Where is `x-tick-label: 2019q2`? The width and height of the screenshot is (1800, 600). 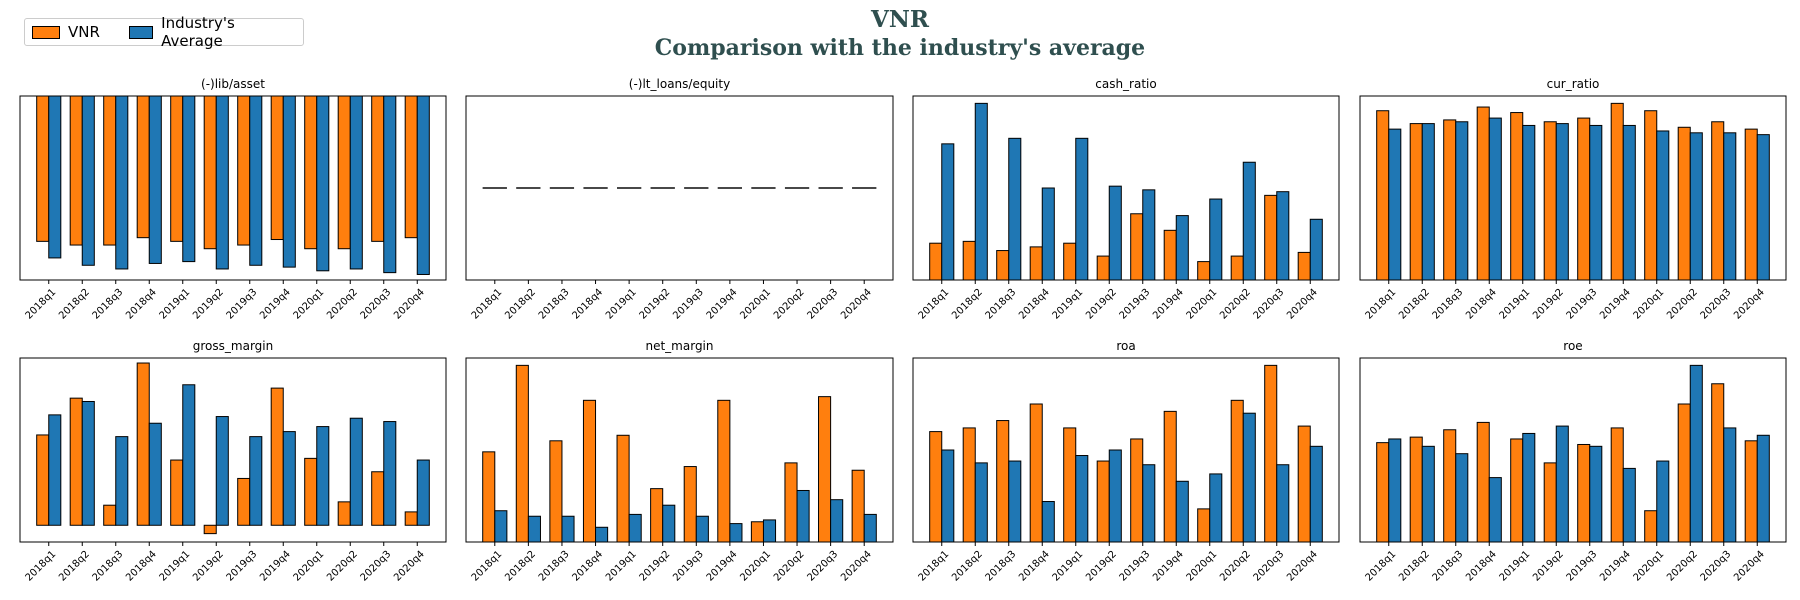
x-tick-label: 2019q2 is located at coordinates (655, 566).